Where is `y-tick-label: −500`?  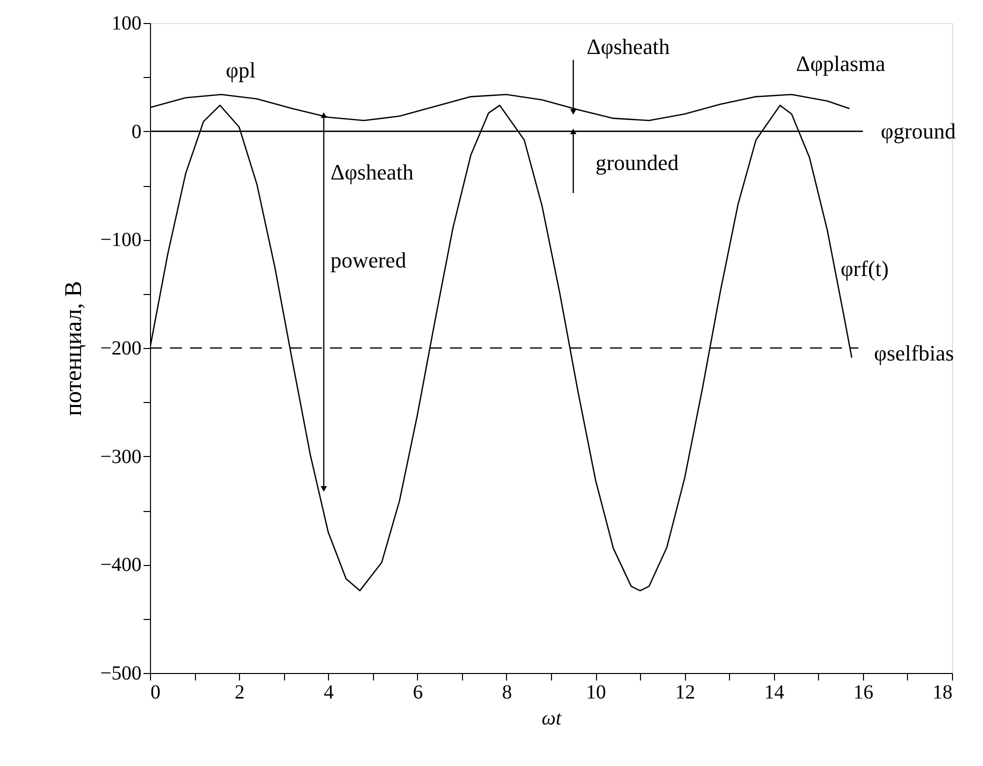
y-tick-label: −500 is located at coordinates (121, 673).